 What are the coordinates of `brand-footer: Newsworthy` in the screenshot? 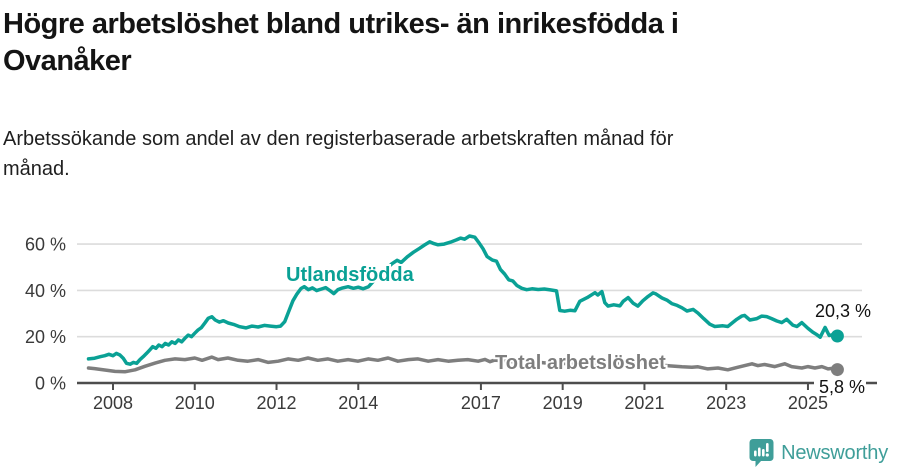 It's located at (818, 453).